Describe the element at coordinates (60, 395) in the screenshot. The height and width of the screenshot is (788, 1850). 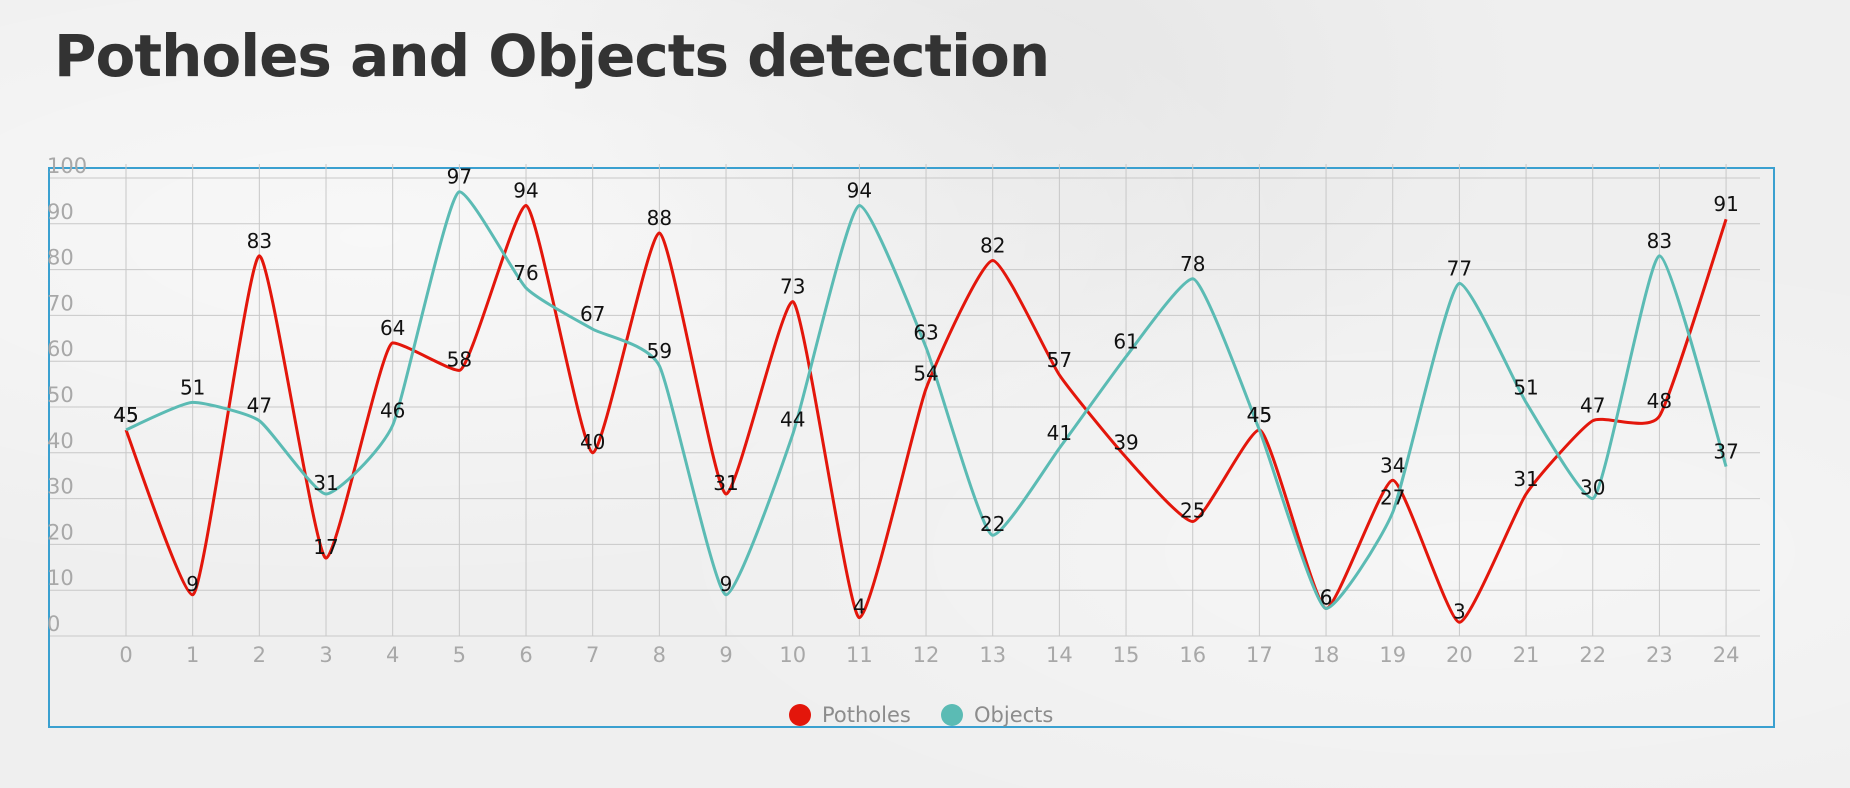
I see `y-tick-label: 50` at that location.